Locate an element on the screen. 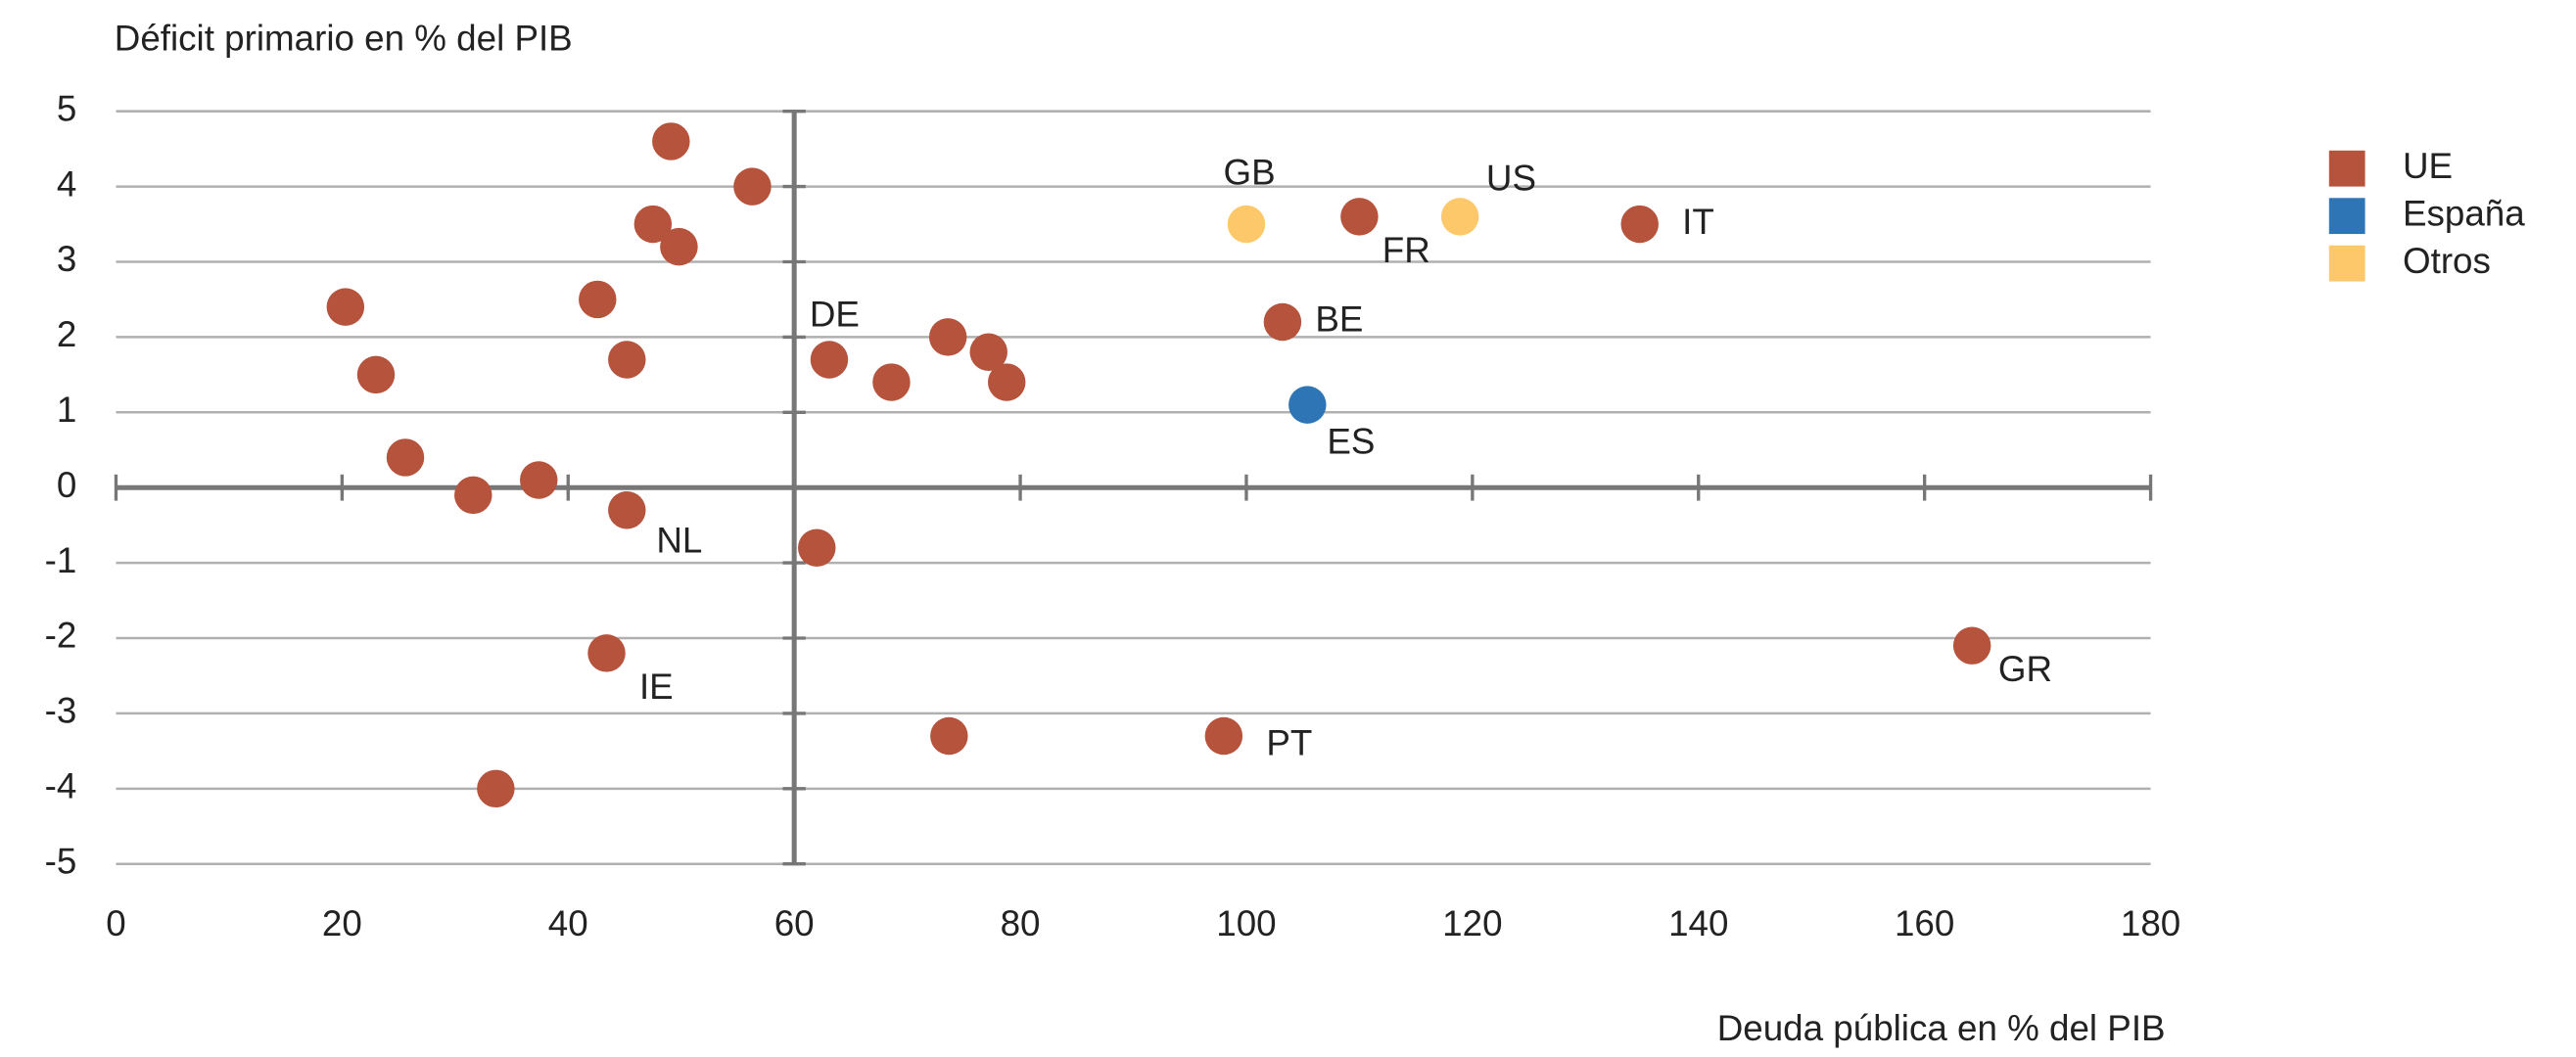 This screenshot has width=2576, height=1057. x-tick-label: 140 is located at coordinates (1698, 923).